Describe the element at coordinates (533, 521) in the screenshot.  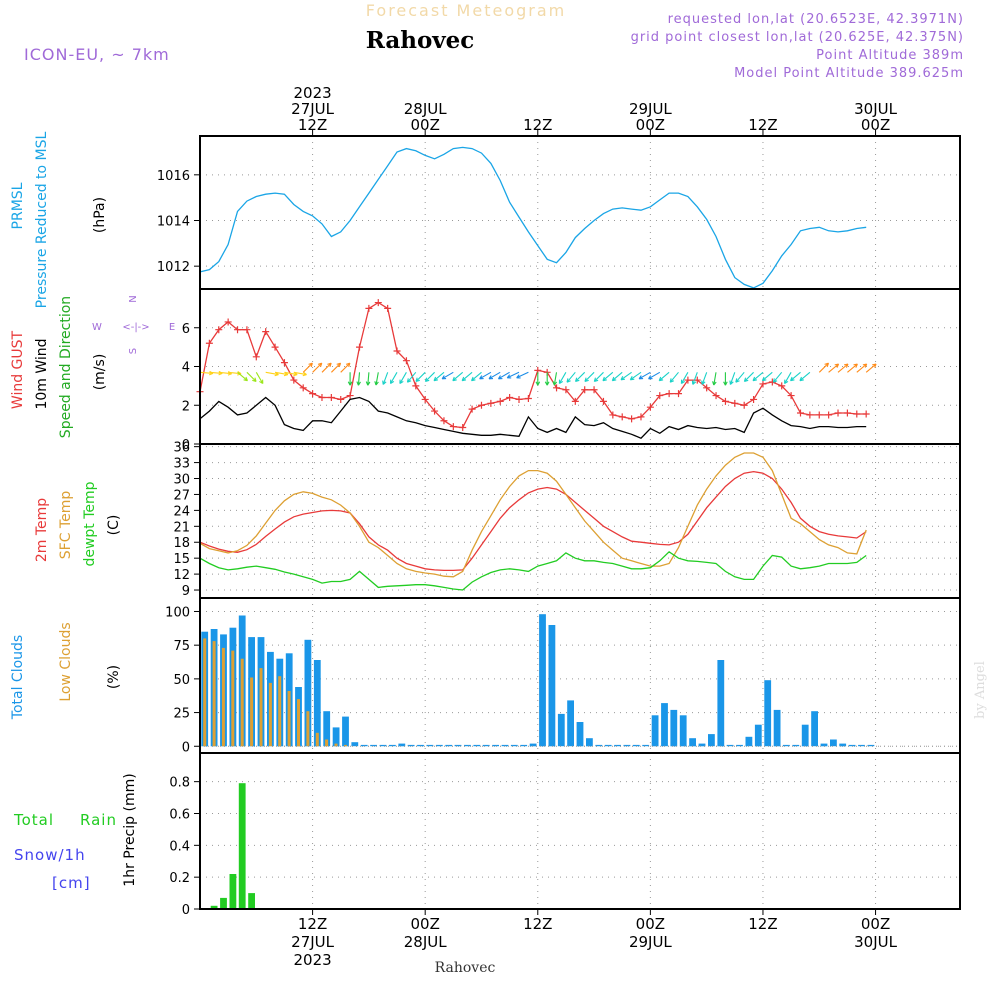
I see `series-2m-temp` at that location.